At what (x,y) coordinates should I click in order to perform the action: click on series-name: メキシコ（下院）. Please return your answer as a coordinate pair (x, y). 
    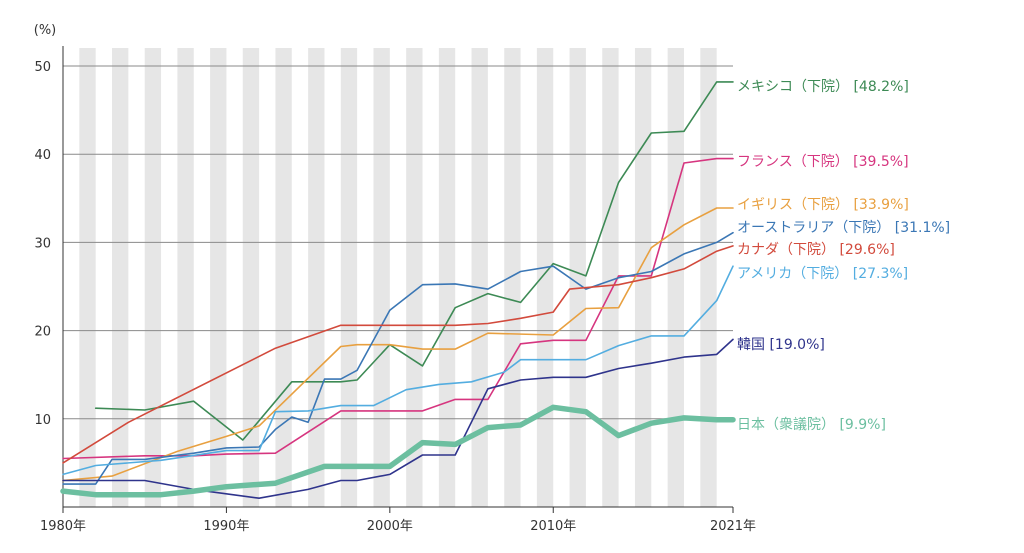
    Looking at the image, I should click on (795, 87).